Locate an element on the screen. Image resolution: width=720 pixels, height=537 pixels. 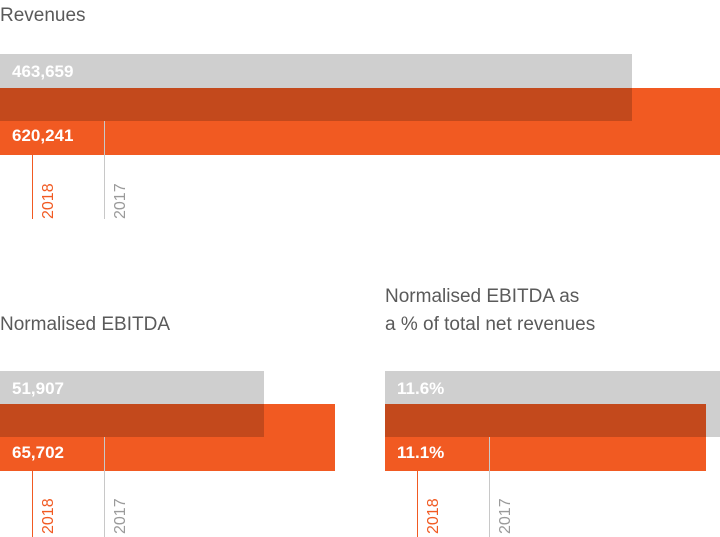
ebitda-year-2017: 2017 is located at coordinates (120, 516).